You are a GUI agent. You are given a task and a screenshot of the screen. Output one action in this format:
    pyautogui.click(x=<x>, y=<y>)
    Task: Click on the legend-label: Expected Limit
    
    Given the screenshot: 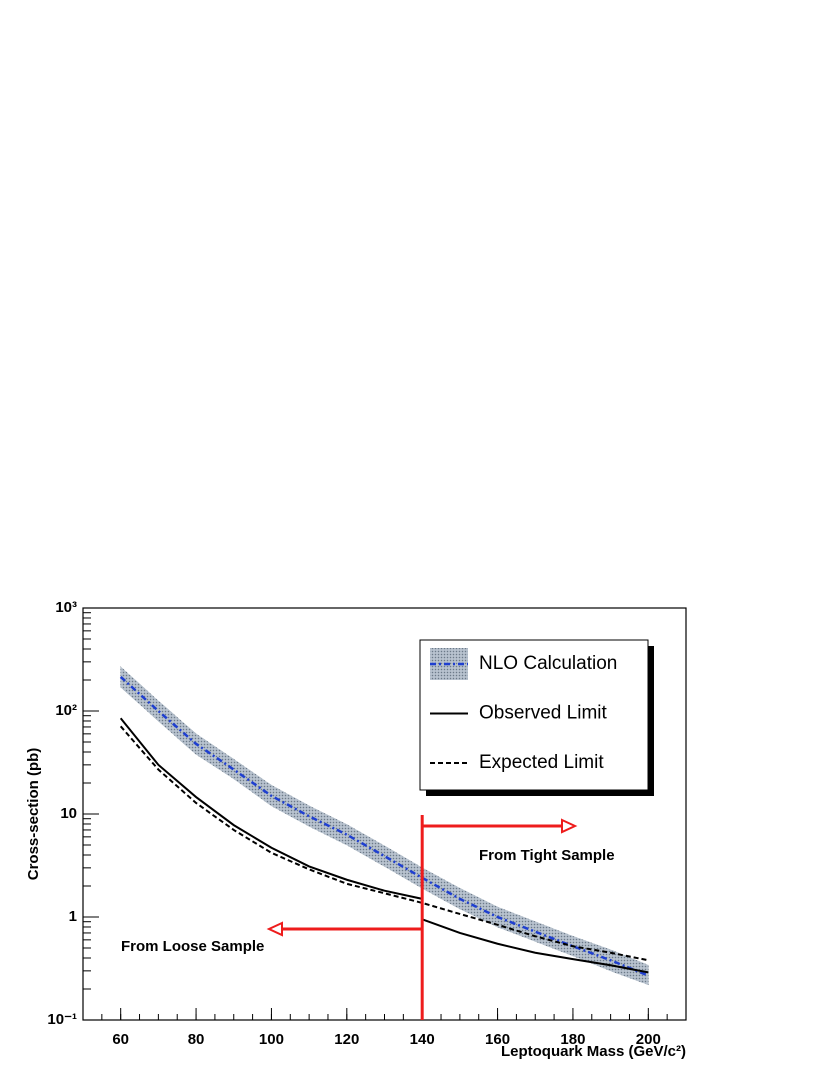 What is the action you would take?
    pyautogui.click(x=541, y=762)
    